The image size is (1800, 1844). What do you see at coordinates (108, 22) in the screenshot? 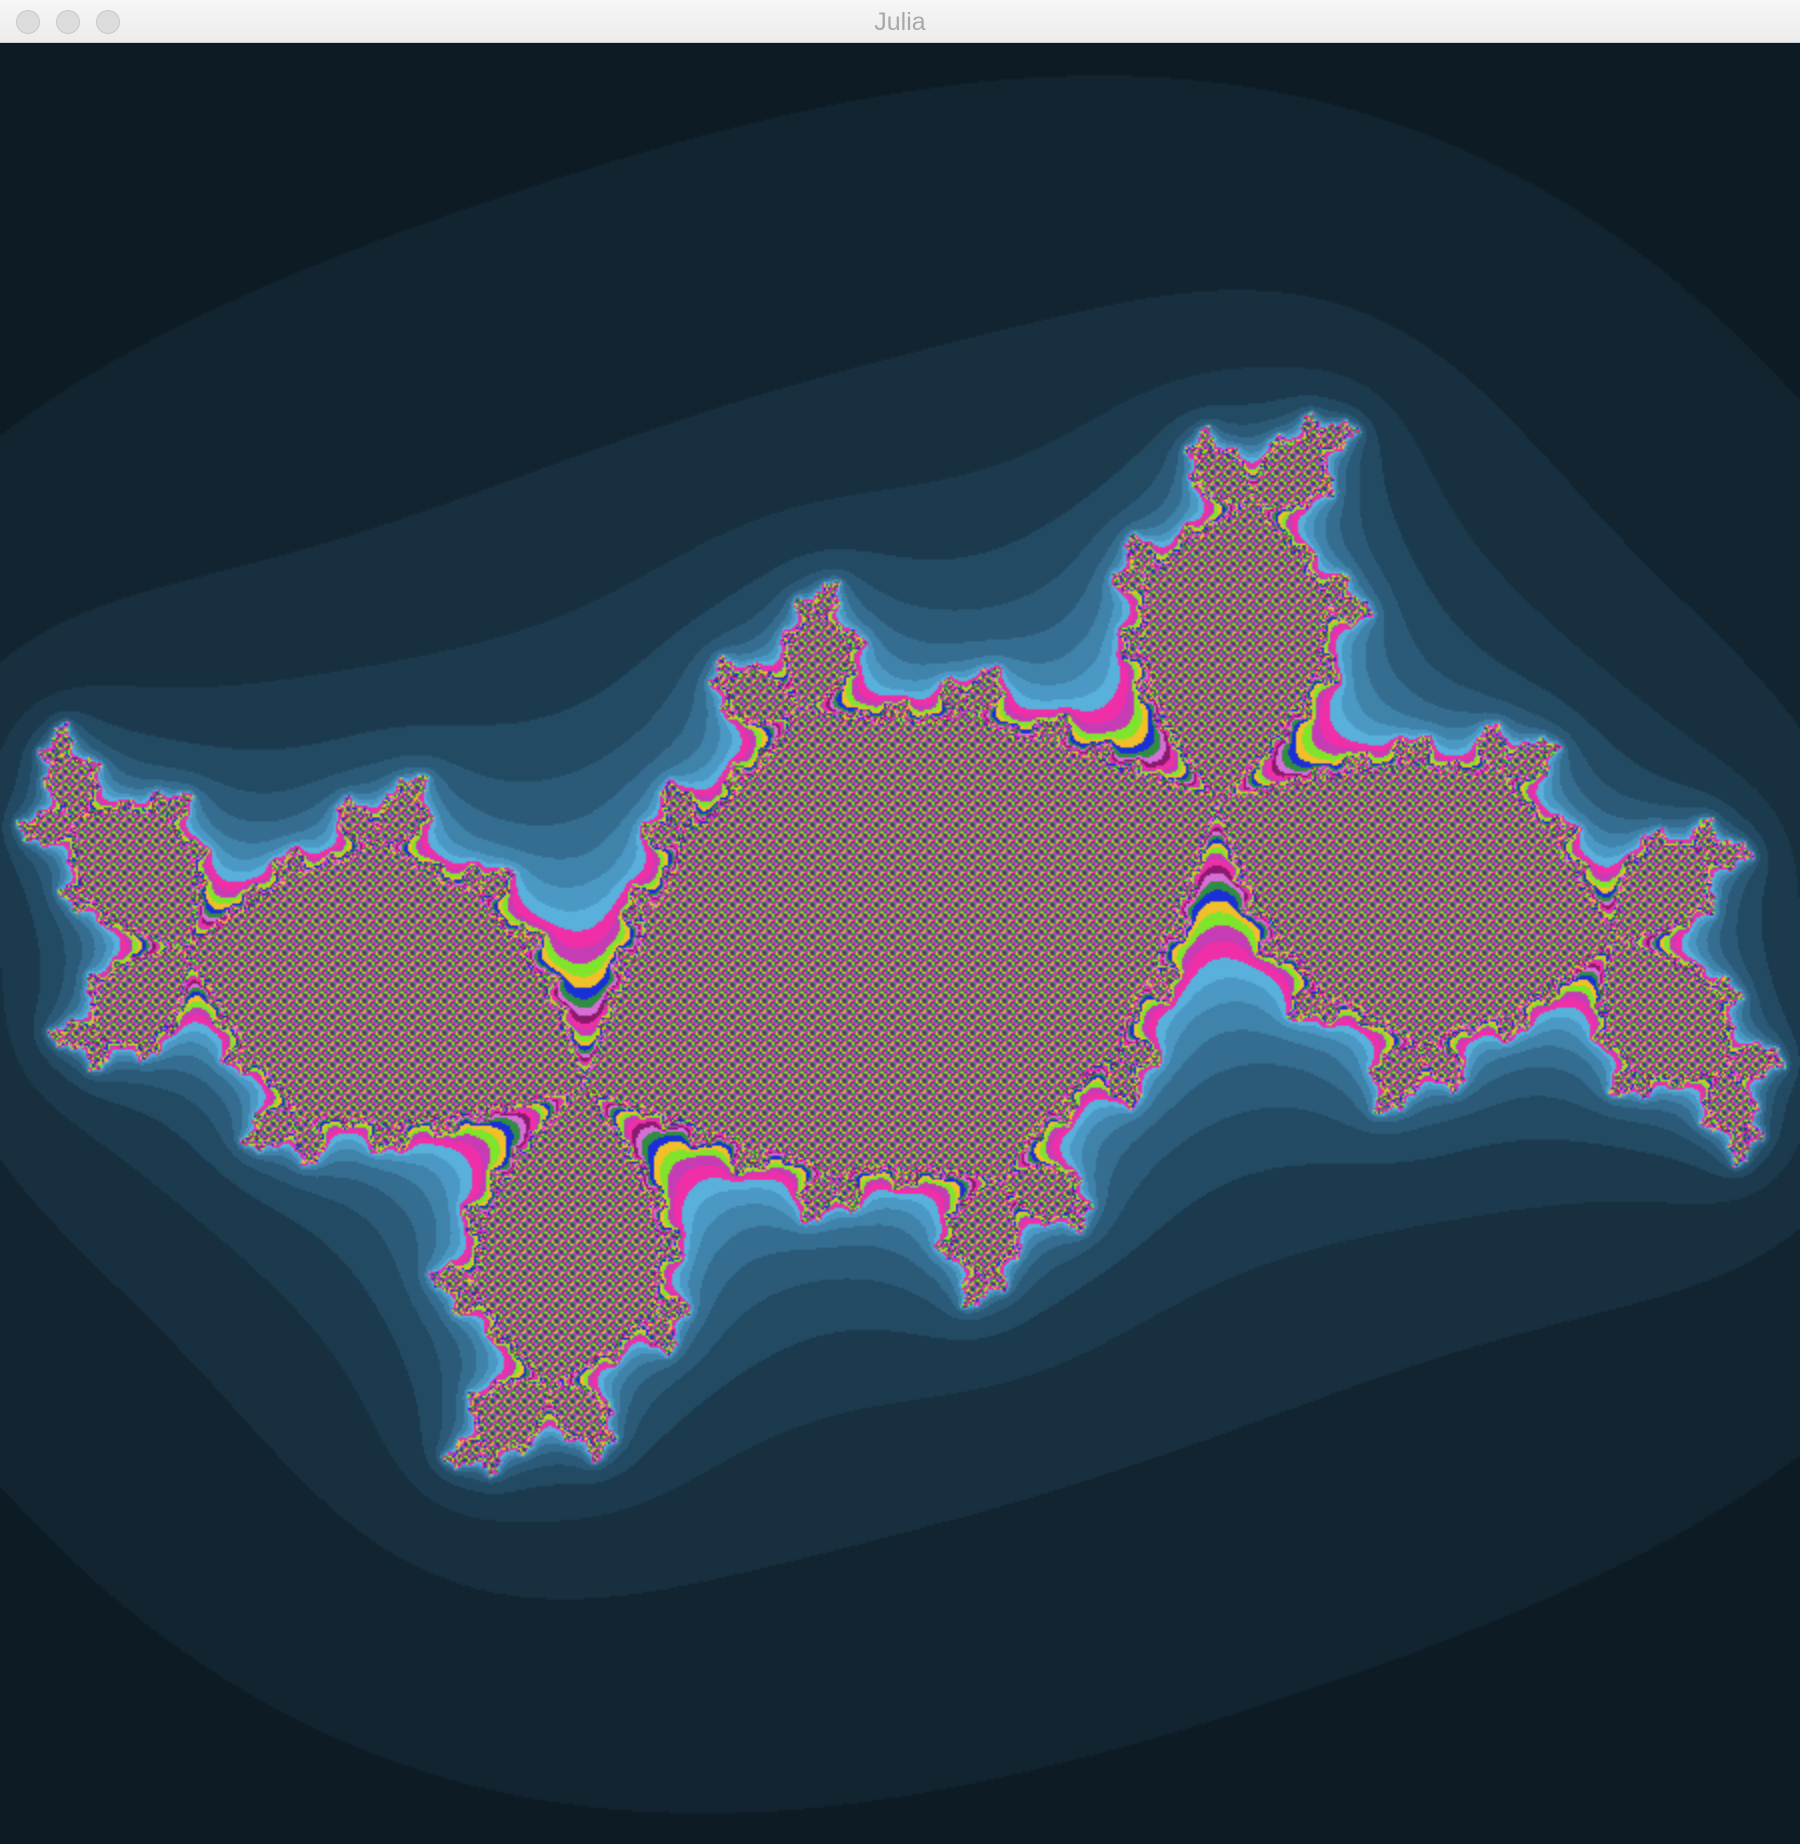
I see `zoom-button-icon` at bounding box center [108, 22].